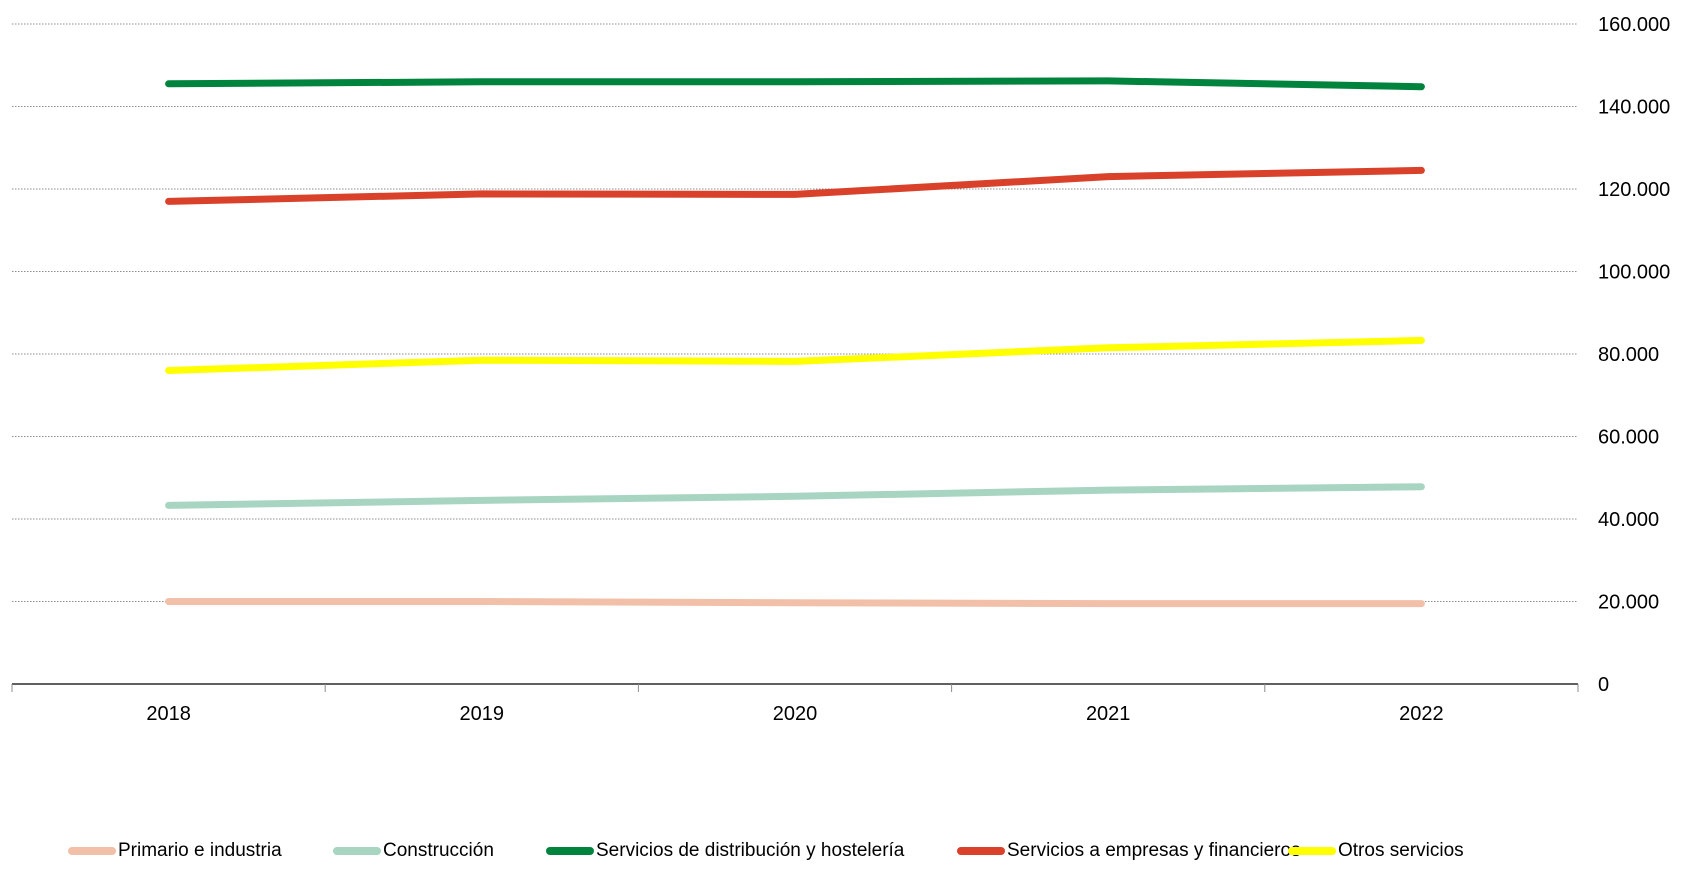 Image resolution: width=1685 pixels, height=869 pixels. Describe the element at coordinates (1634, 190) in the screenshot. I see `y-tick-label: 120.000` at that location.